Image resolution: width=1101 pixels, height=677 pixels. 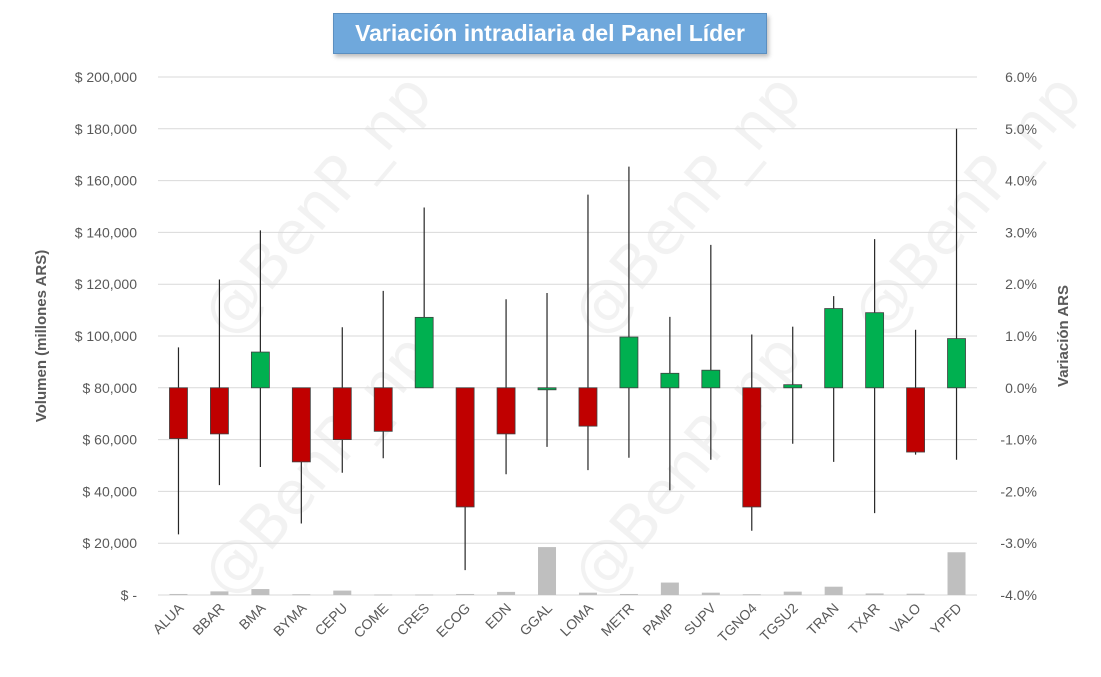 What do you see at coordinates (290, 619) in the screenshot?
I see `x-tick-label: BYMA` at bounding box center [290, 619].